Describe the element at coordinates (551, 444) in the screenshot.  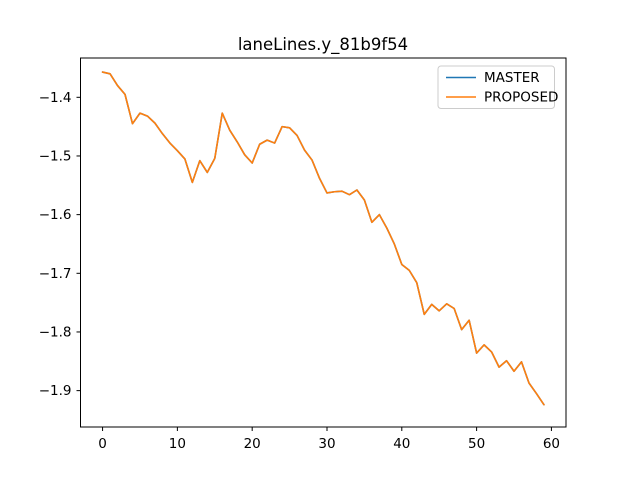
I see `x-tick-label: 60` at that location.